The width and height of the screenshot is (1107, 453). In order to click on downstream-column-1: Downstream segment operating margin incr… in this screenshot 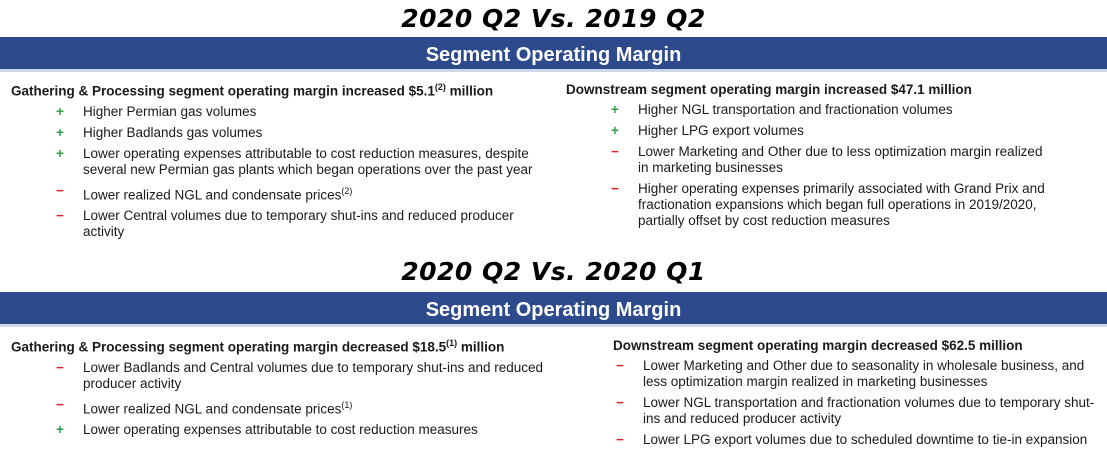, I will do `click(806, 158)`.